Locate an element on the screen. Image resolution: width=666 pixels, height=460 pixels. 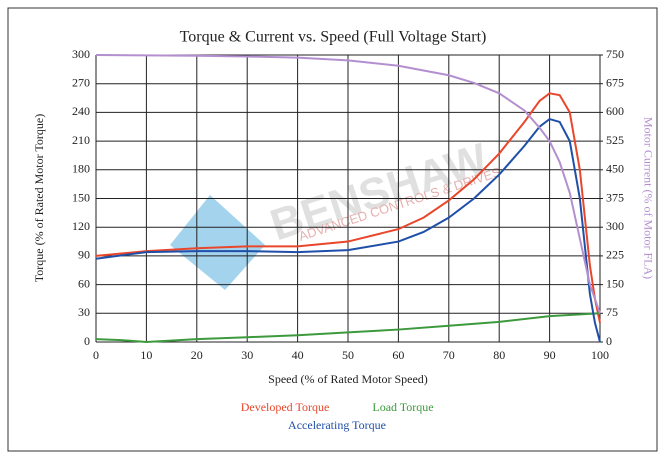
y2-tick-label: 675 is located at coordinates (615, 82).